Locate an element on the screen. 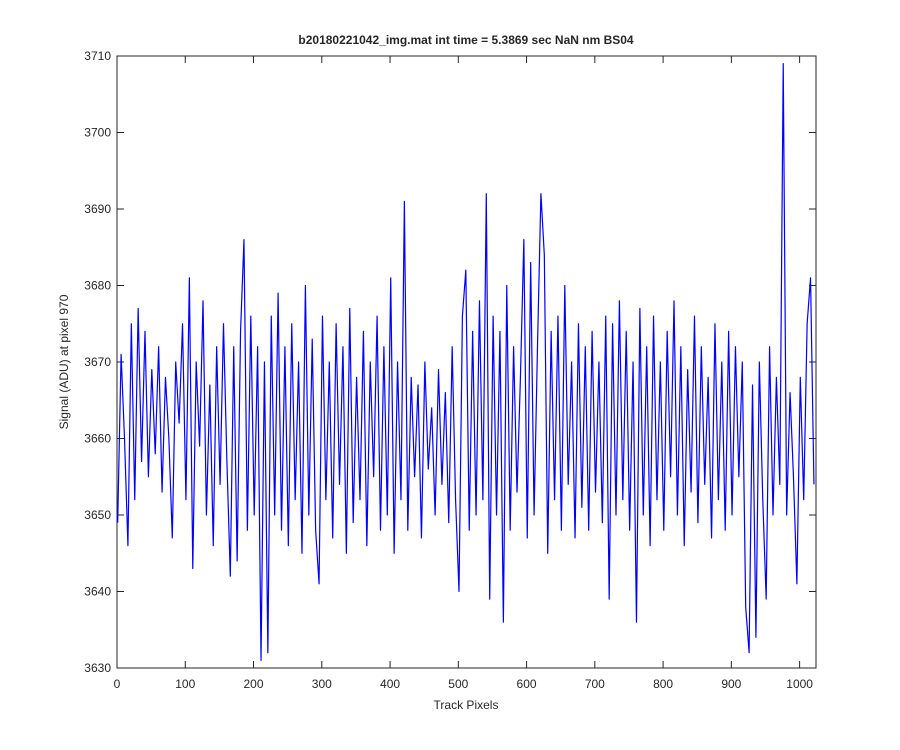 The width and height of the screenshot is (900, 750). y-tick-label: 3640 is located at coordinates (97, 592).